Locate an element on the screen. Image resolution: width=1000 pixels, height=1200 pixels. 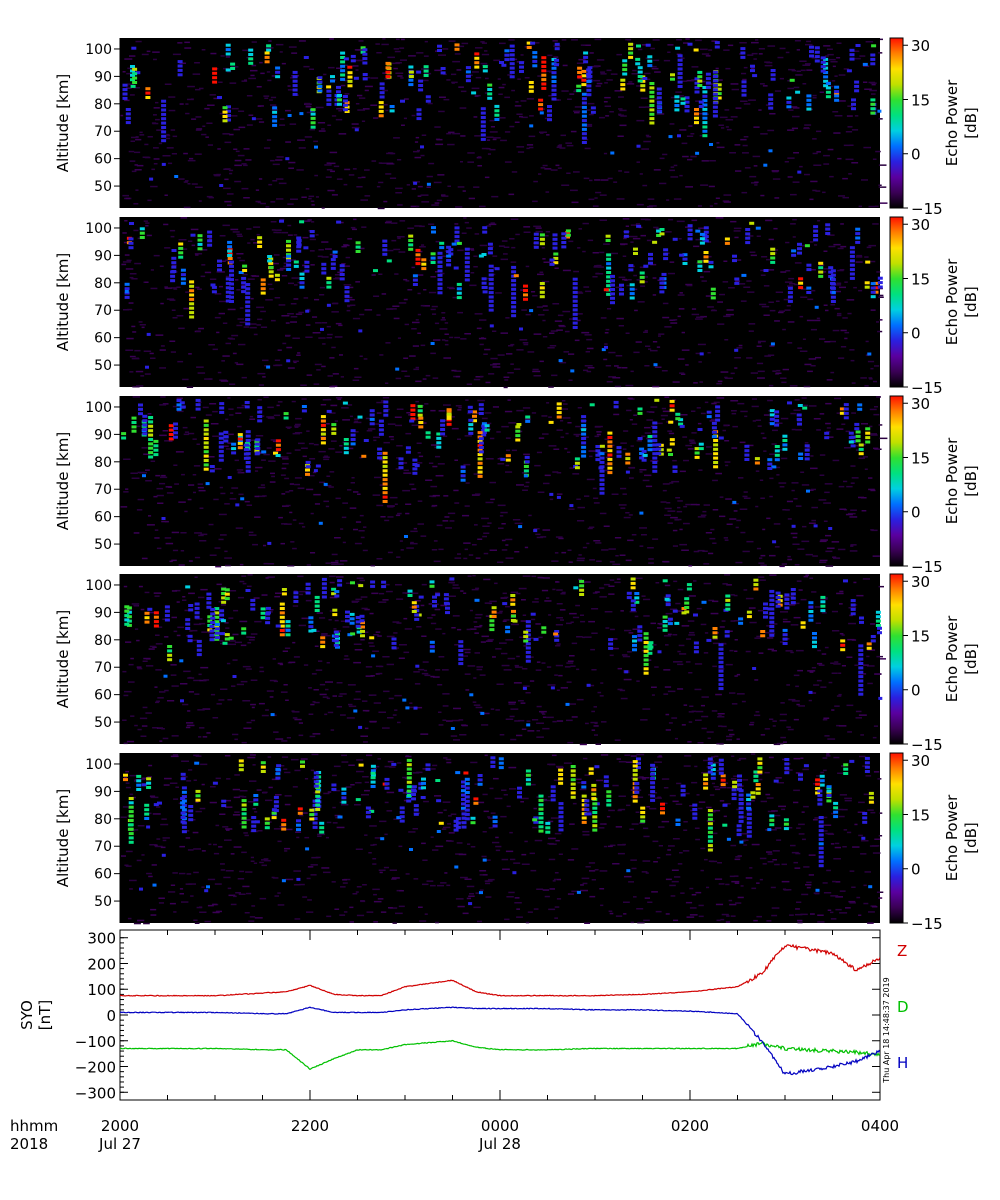
colorbar-label: Echo Power is located at coordinates (952, 301).